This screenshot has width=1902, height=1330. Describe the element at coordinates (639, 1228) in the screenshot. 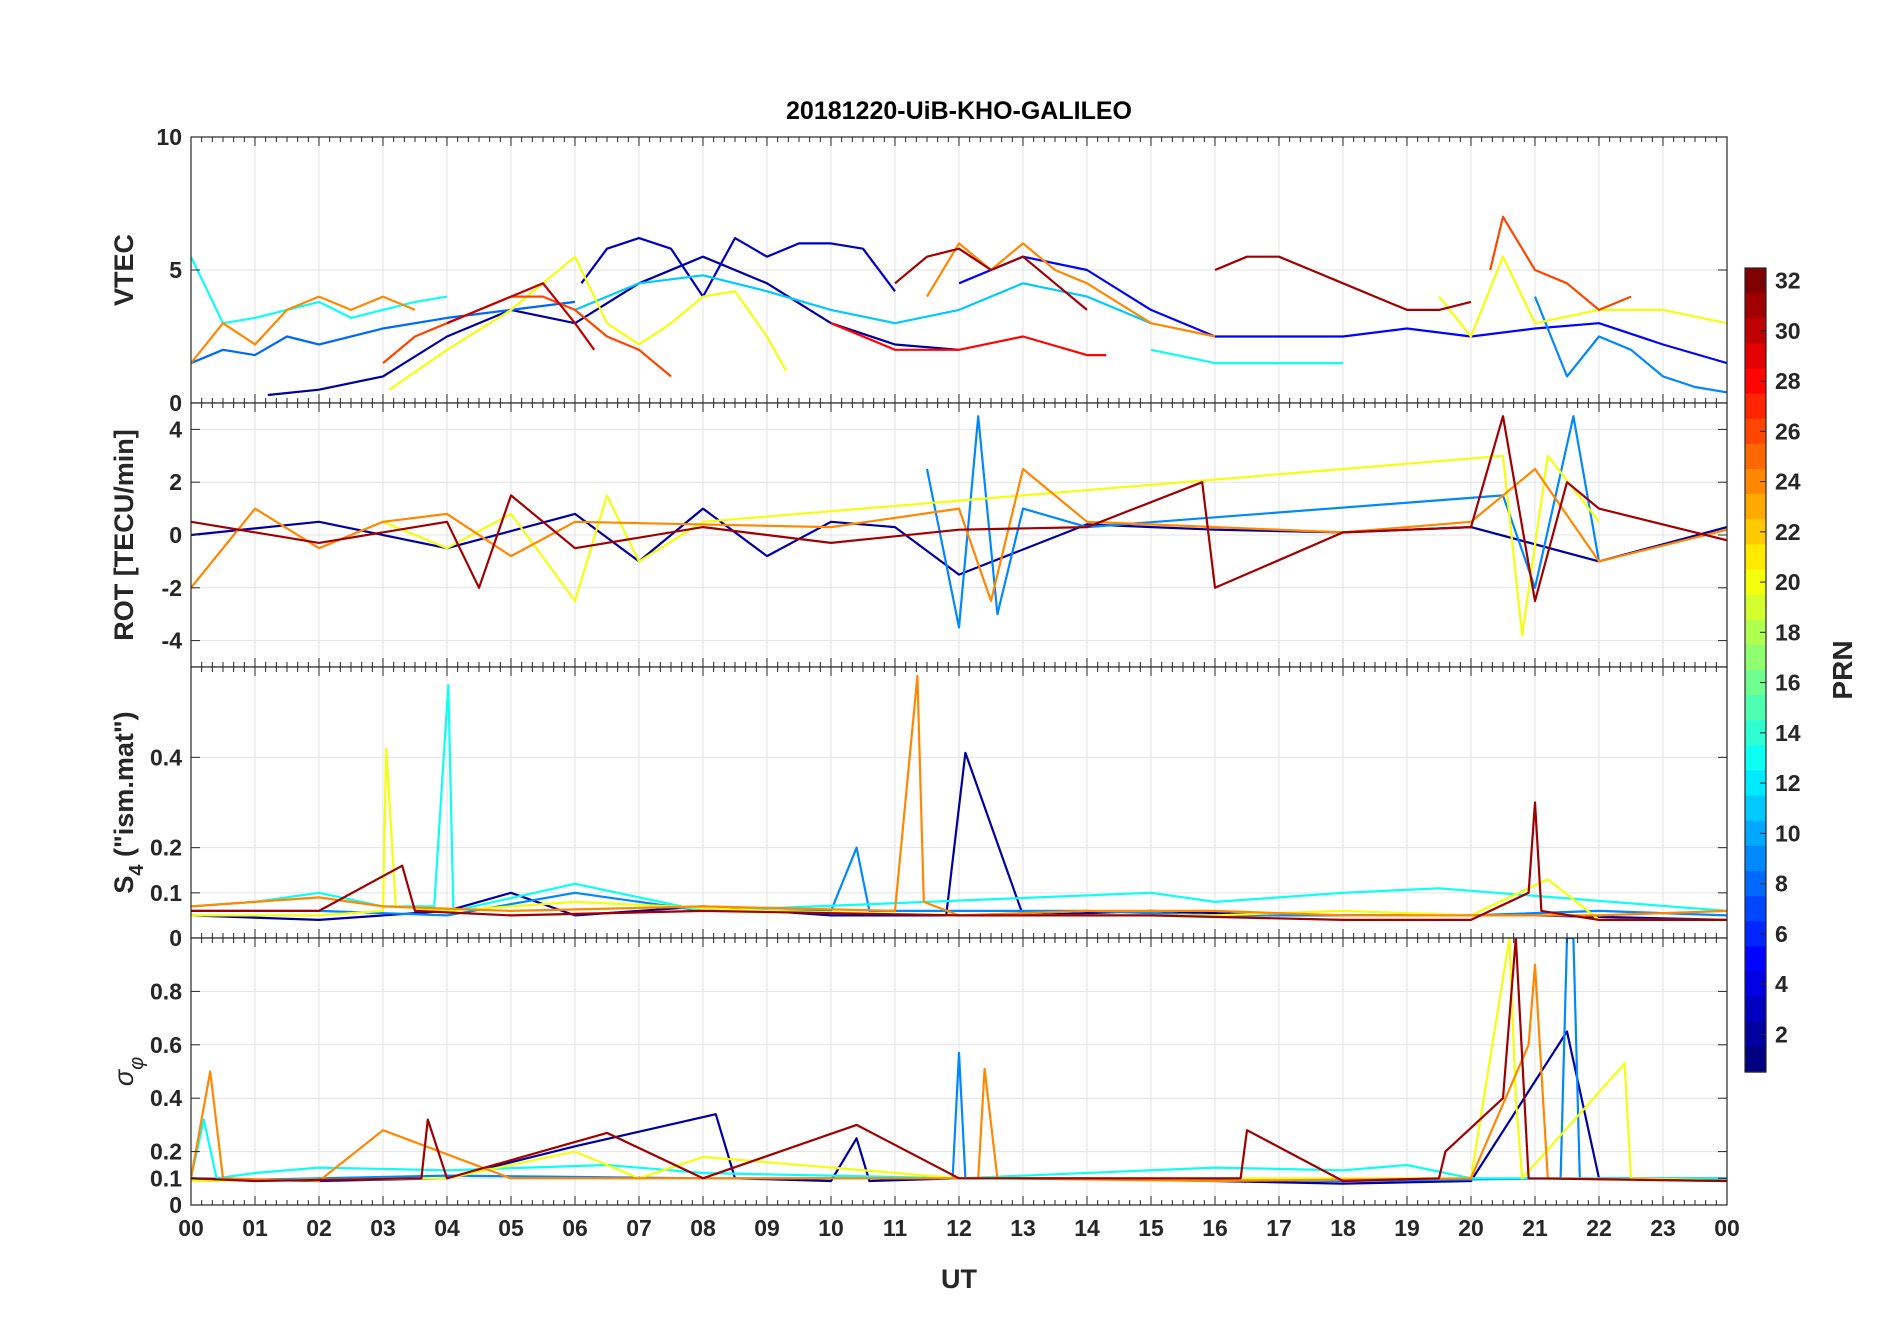

I see `x-tick-label: 07` at that location.